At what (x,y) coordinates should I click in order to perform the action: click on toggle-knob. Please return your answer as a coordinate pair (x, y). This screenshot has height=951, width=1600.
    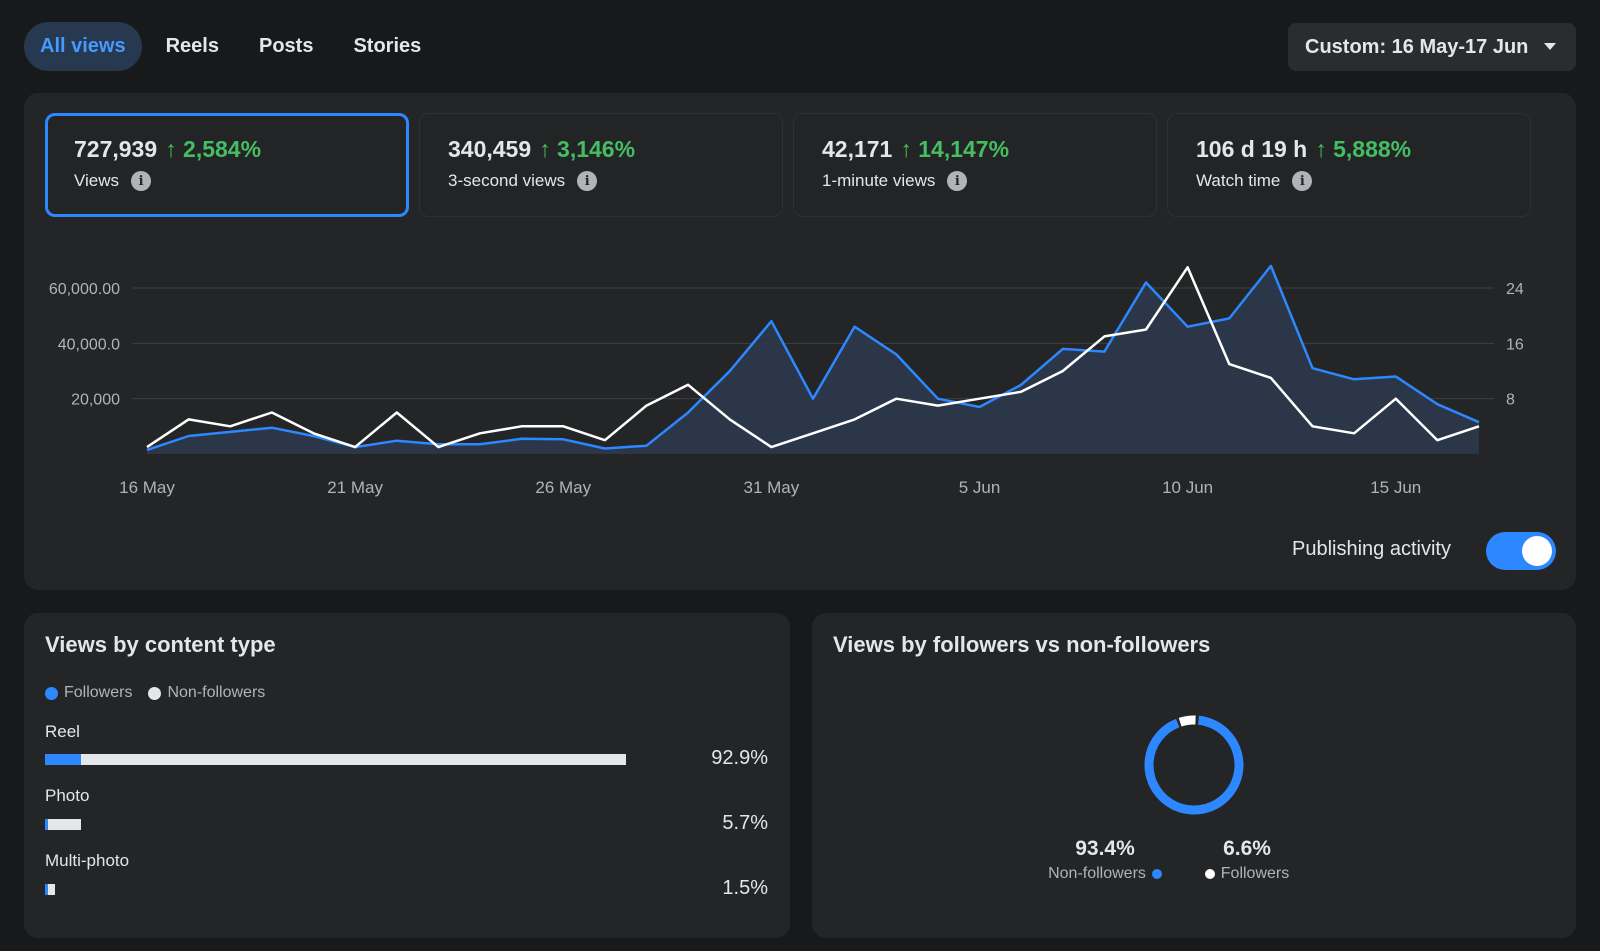
    Looking at the image, I should click on (1537, 551).